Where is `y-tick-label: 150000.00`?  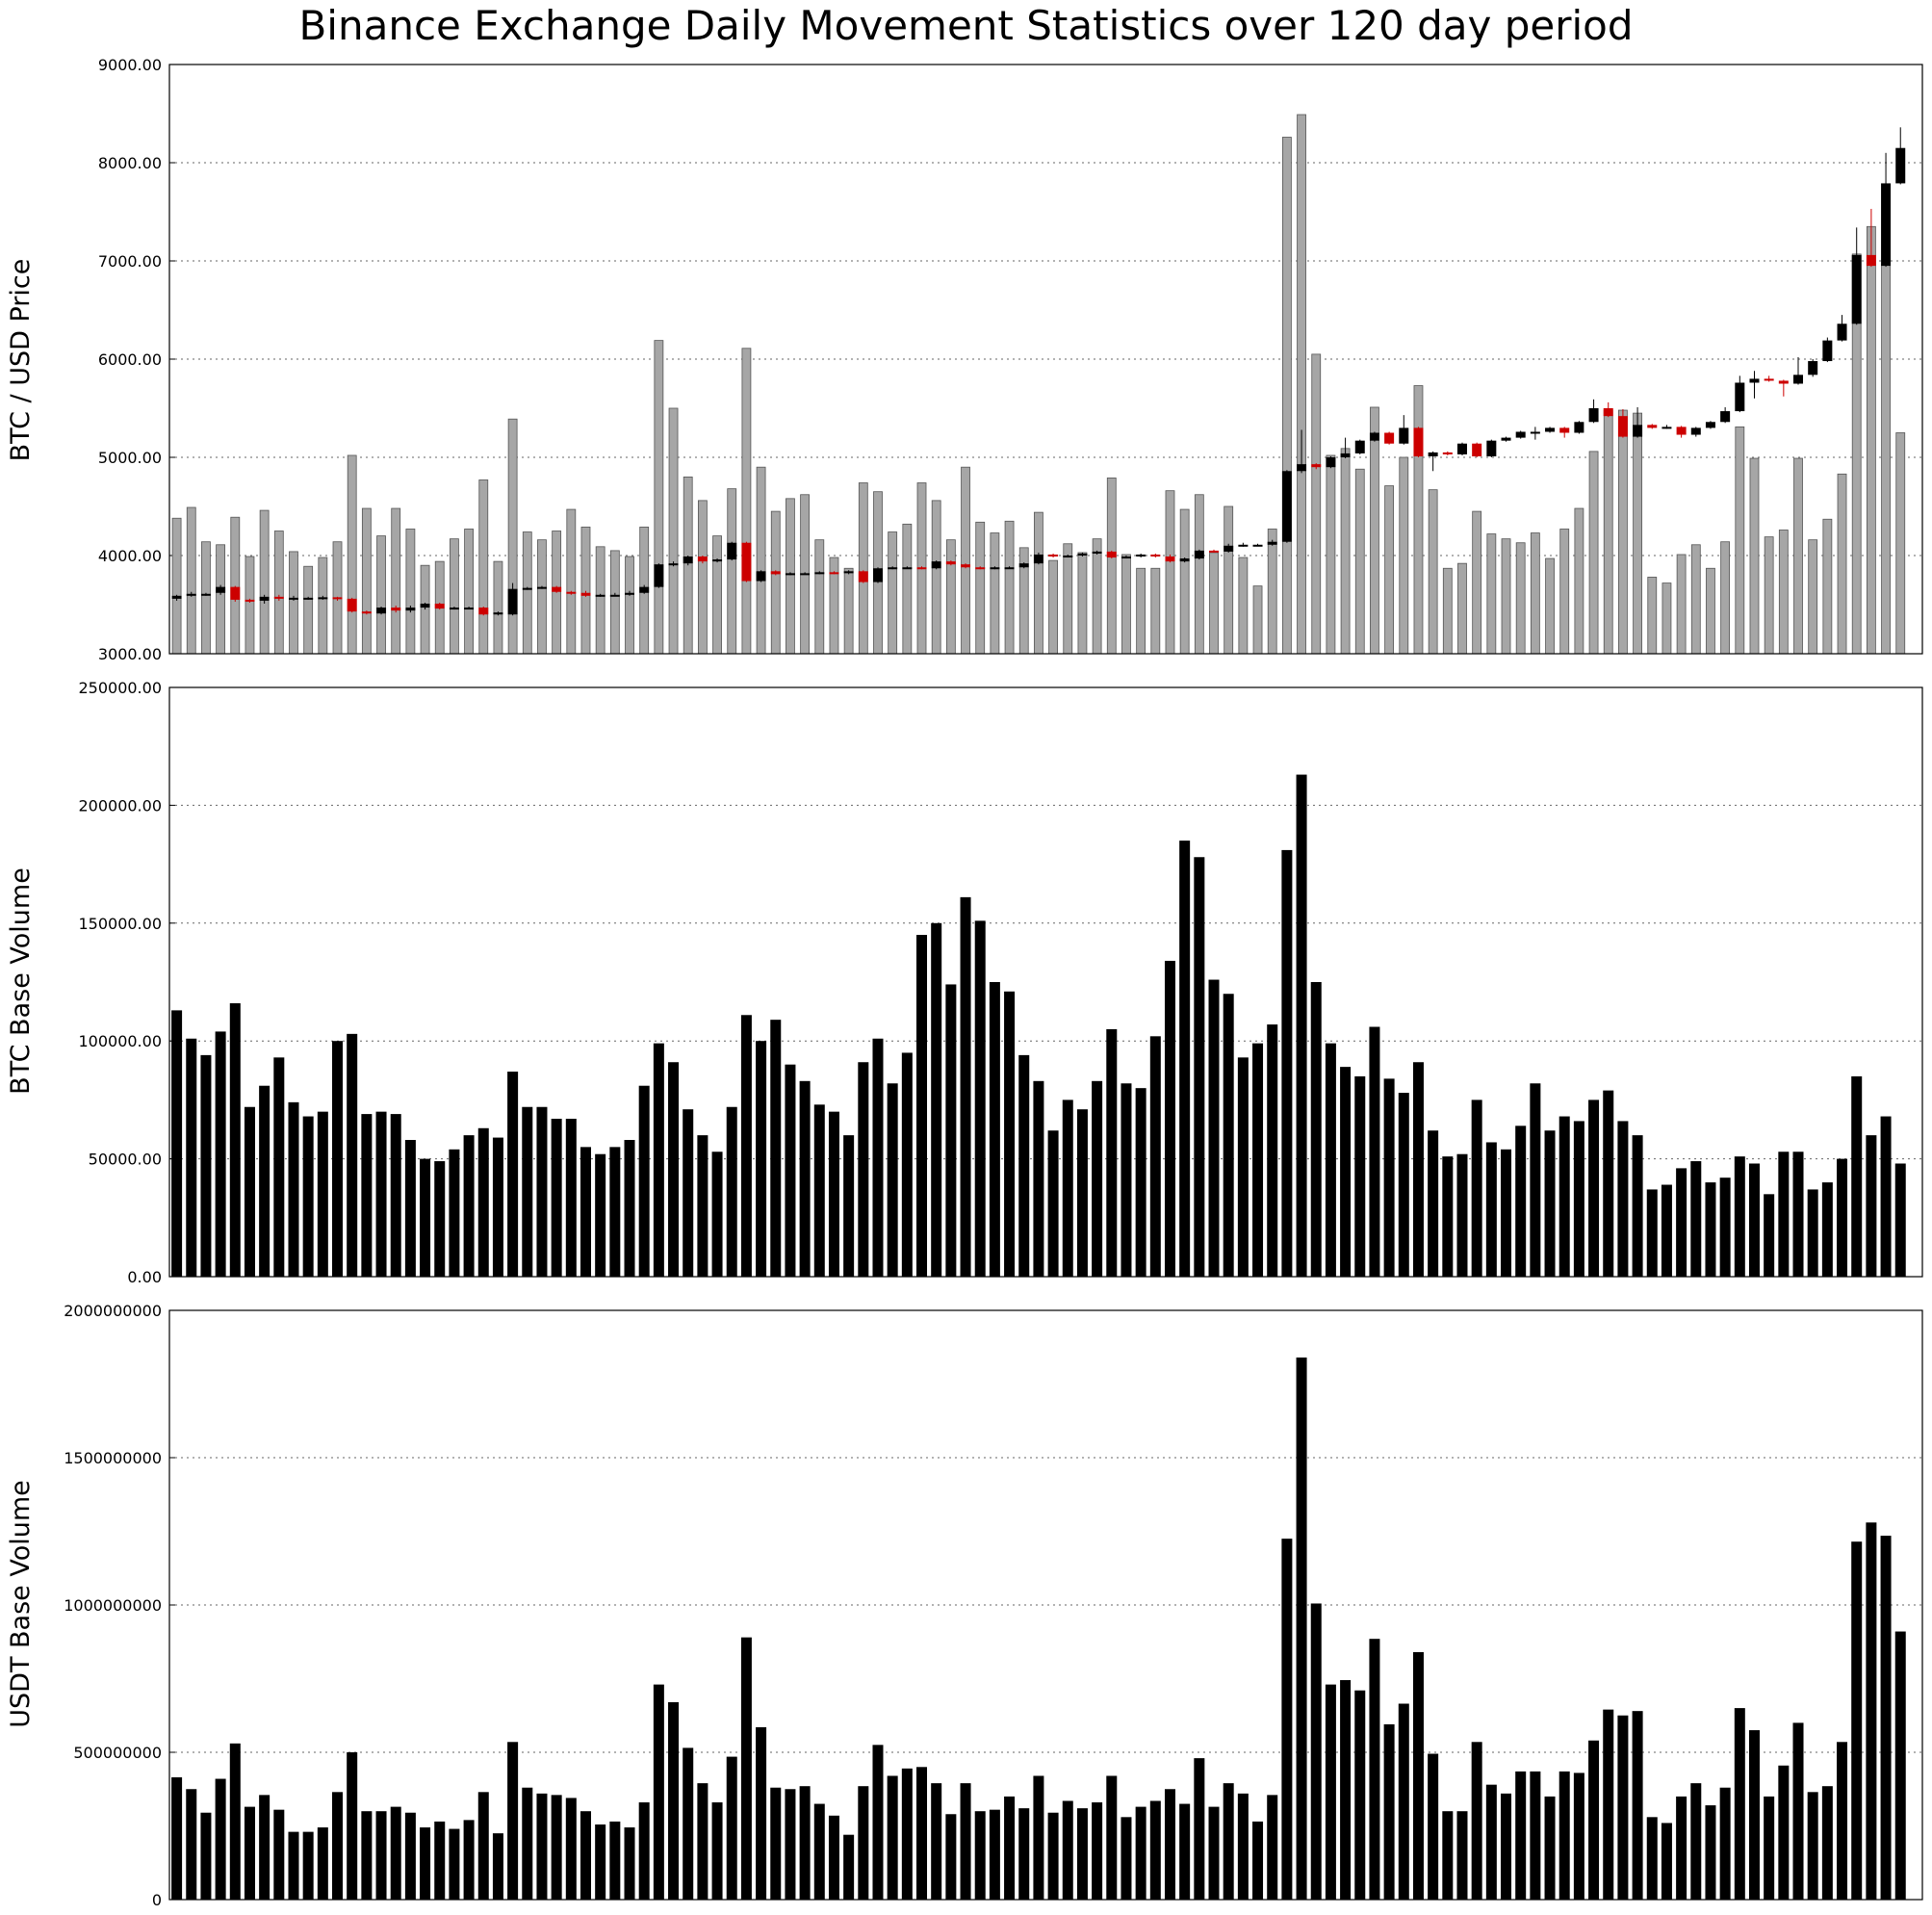
y-tick-label: 150000.00 is located at coordinates (120, 924).